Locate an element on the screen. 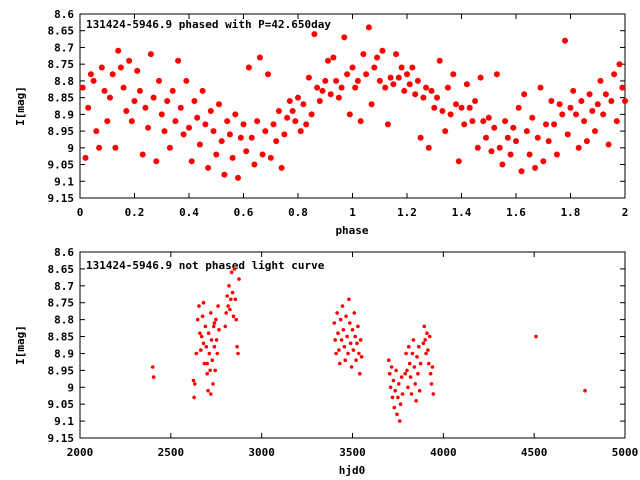  y-tick-label: 8.9 is located at coordinates (64, 114).